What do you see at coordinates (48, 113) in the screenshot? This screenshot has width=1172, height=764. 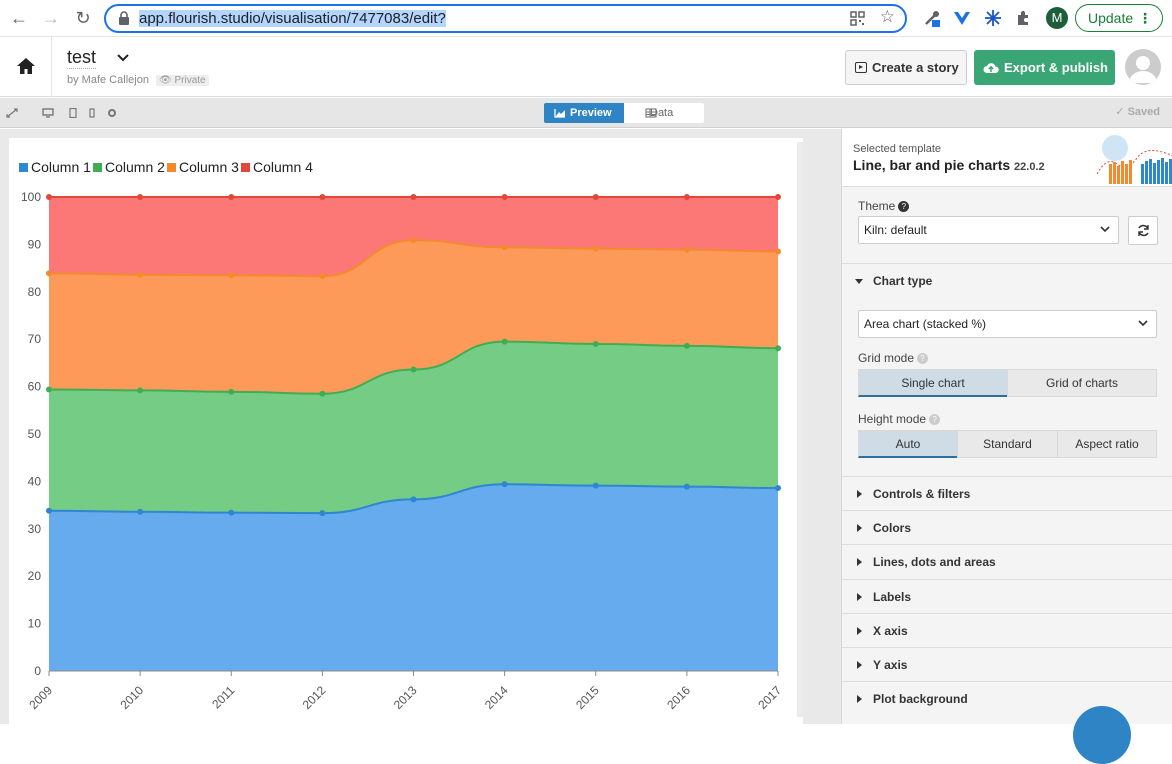 I see `desktop-view-icon` at bounding box center [48, 113].